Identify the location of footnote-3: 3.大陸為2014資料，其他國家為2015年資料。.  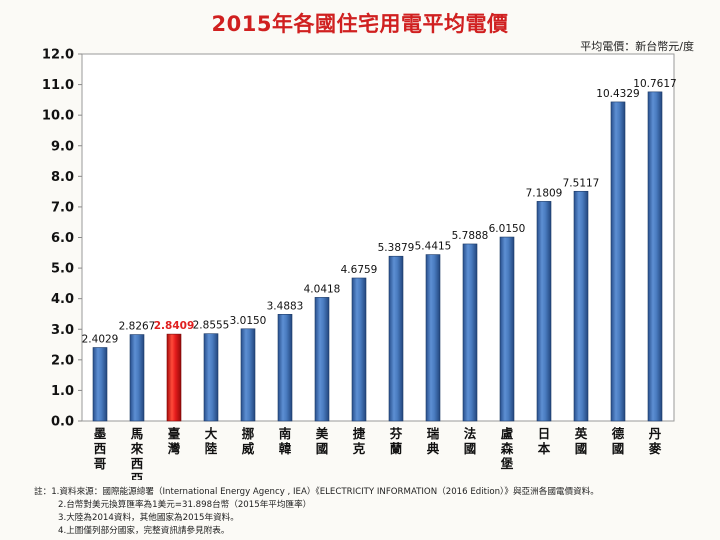
(148, 518).